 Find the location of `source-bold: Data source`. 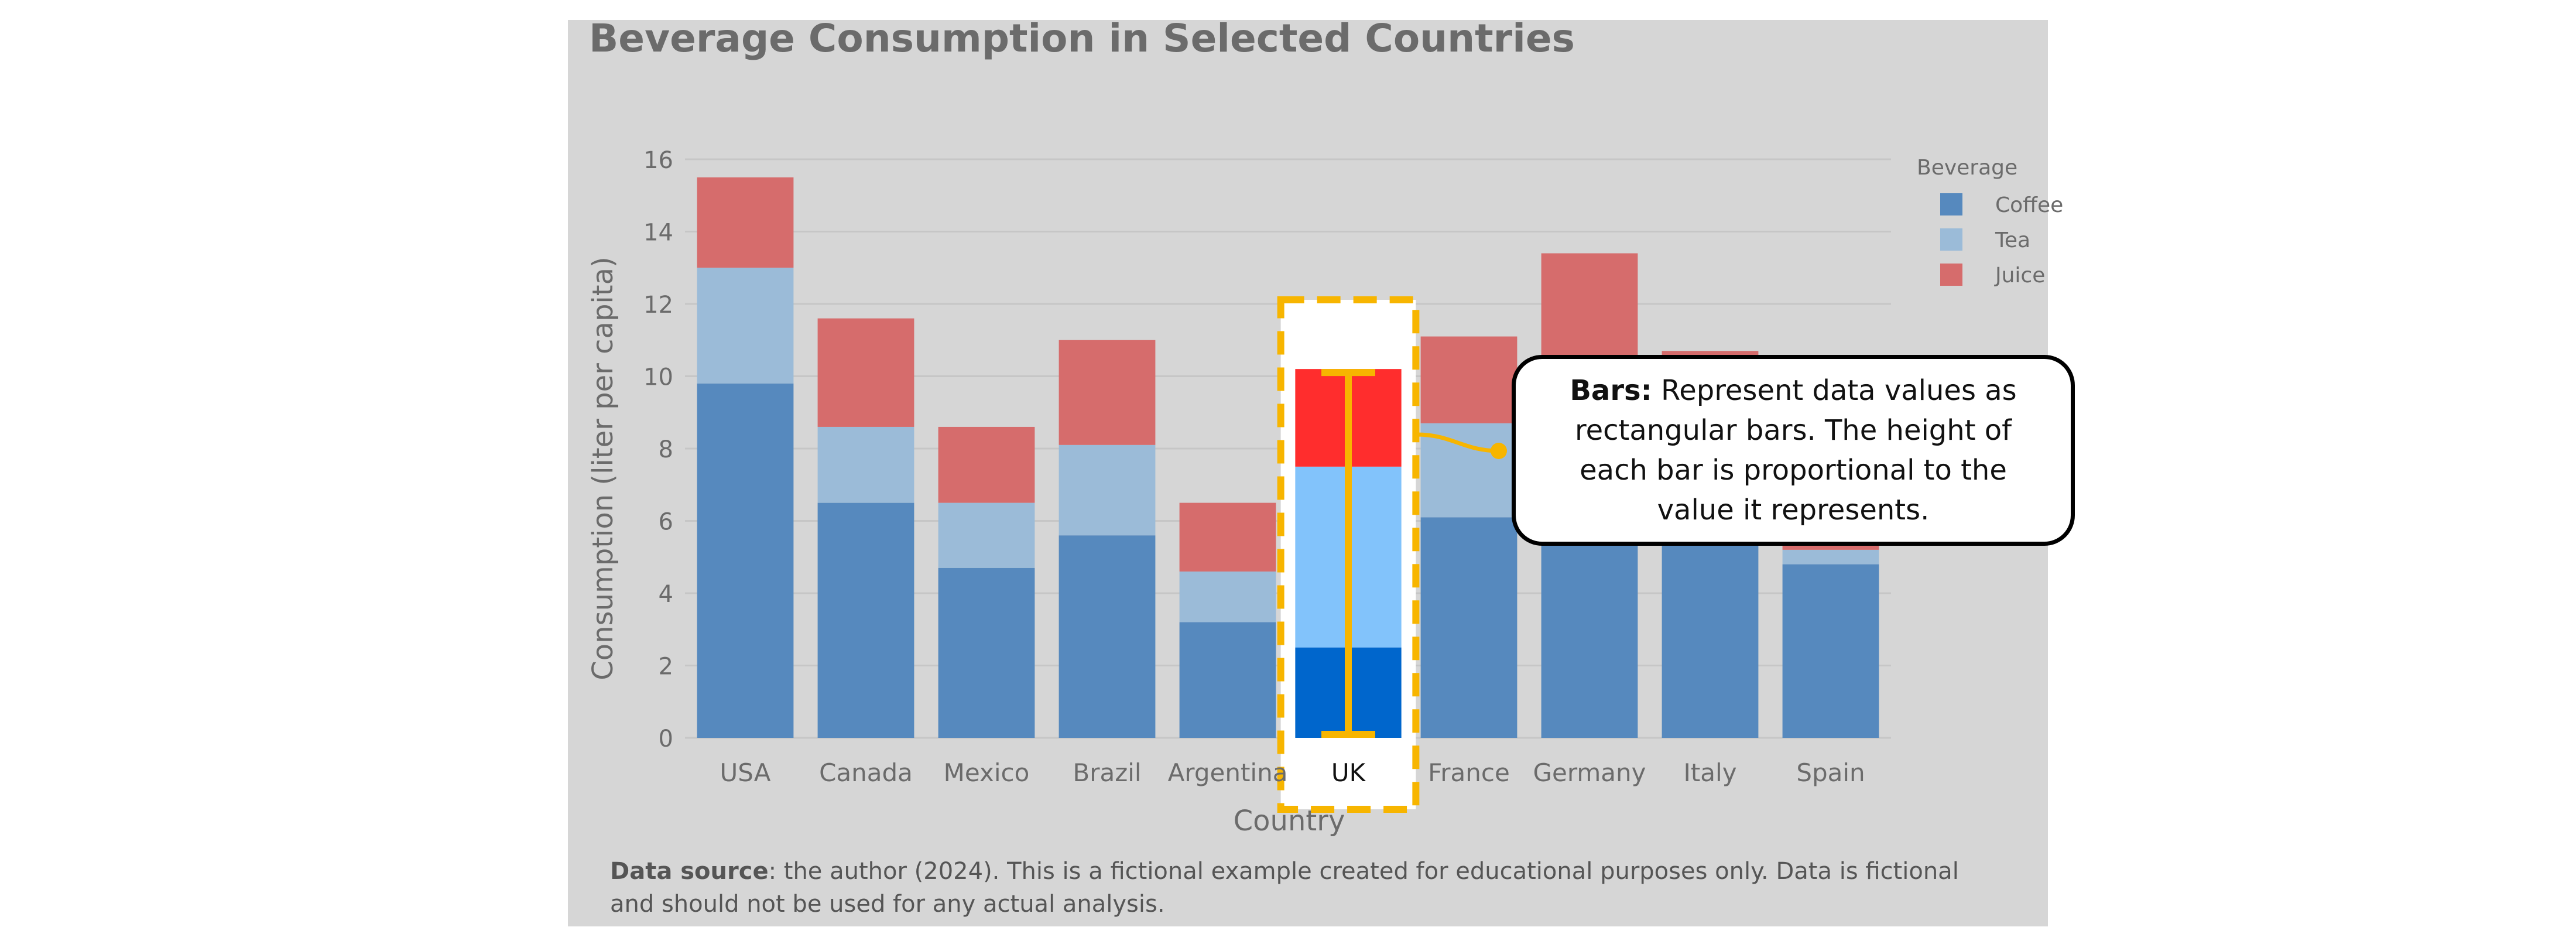

source-bold: Data source is located at coordinates (689, 872).